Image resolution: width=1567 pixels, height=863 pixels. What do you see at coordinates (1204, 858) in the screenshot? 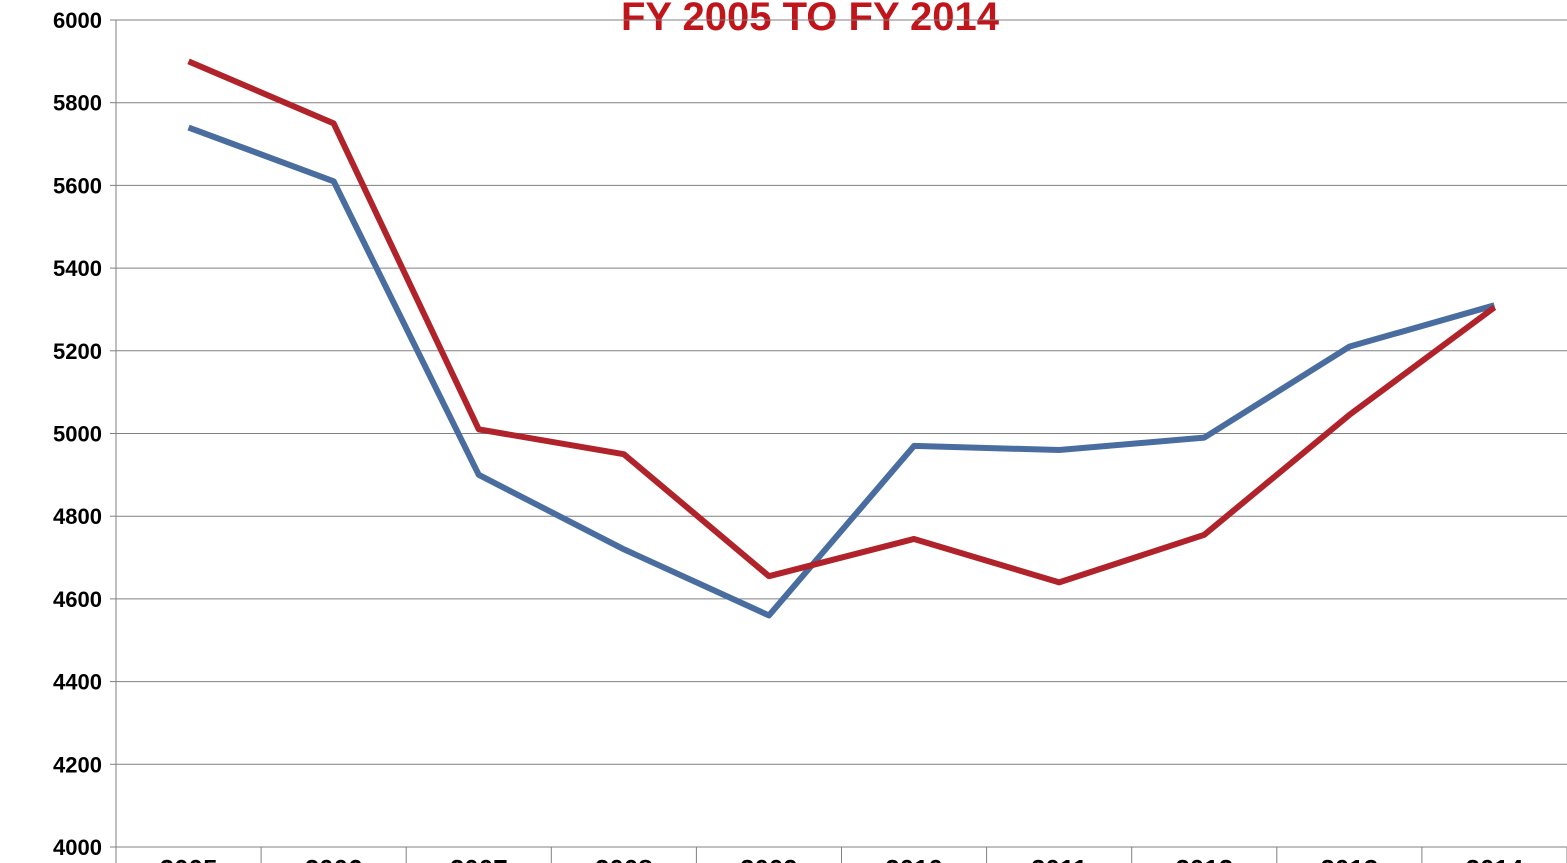
I see `x-tick-label: 2012` at bounding box center [1204, 858].